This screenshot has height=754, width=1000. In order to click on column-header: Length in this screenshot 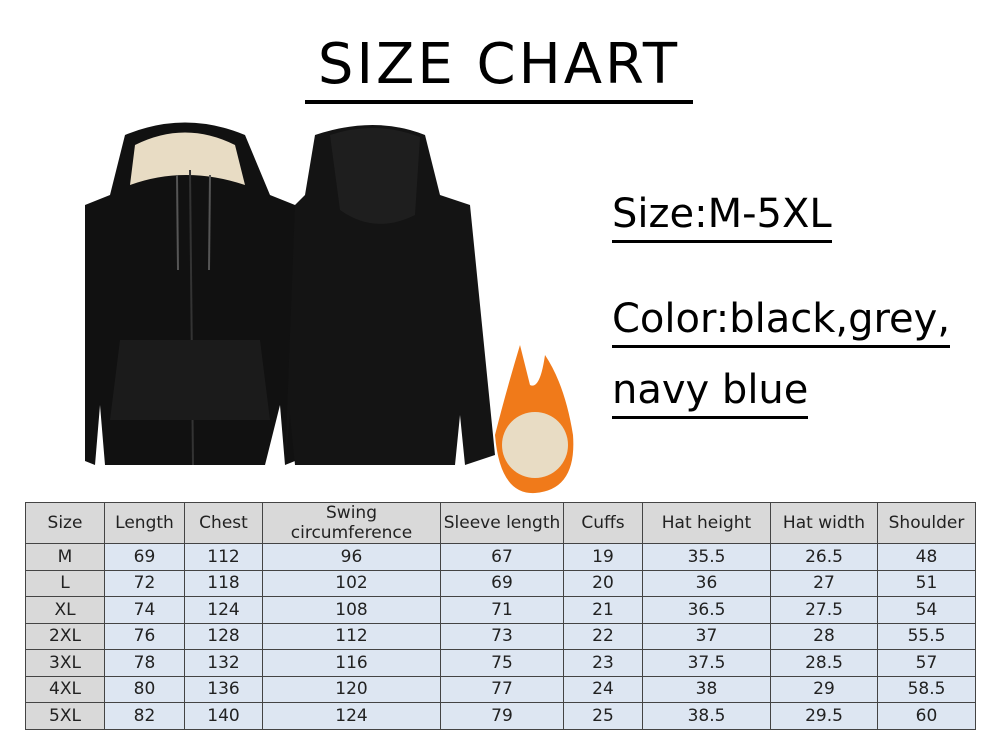, I will do `click(144, 523)`.